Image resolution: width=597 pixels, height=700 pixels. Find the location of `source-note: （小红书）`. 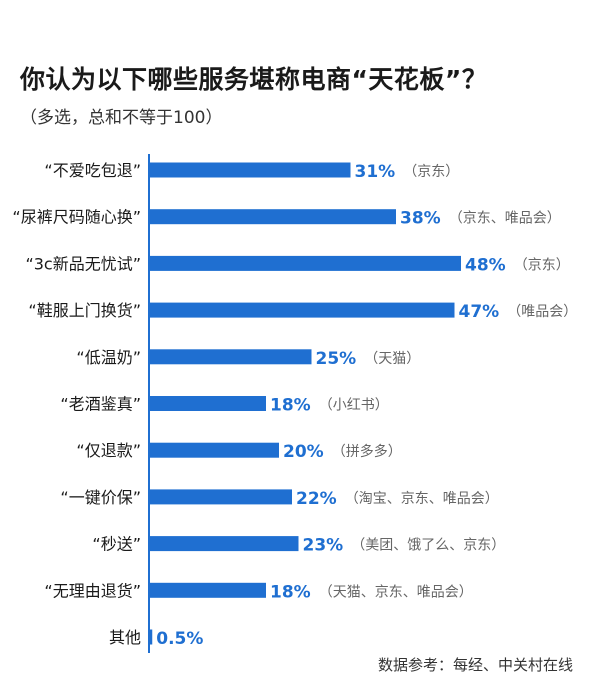

source-note: （小红书） is located at coordinates (354, 406).